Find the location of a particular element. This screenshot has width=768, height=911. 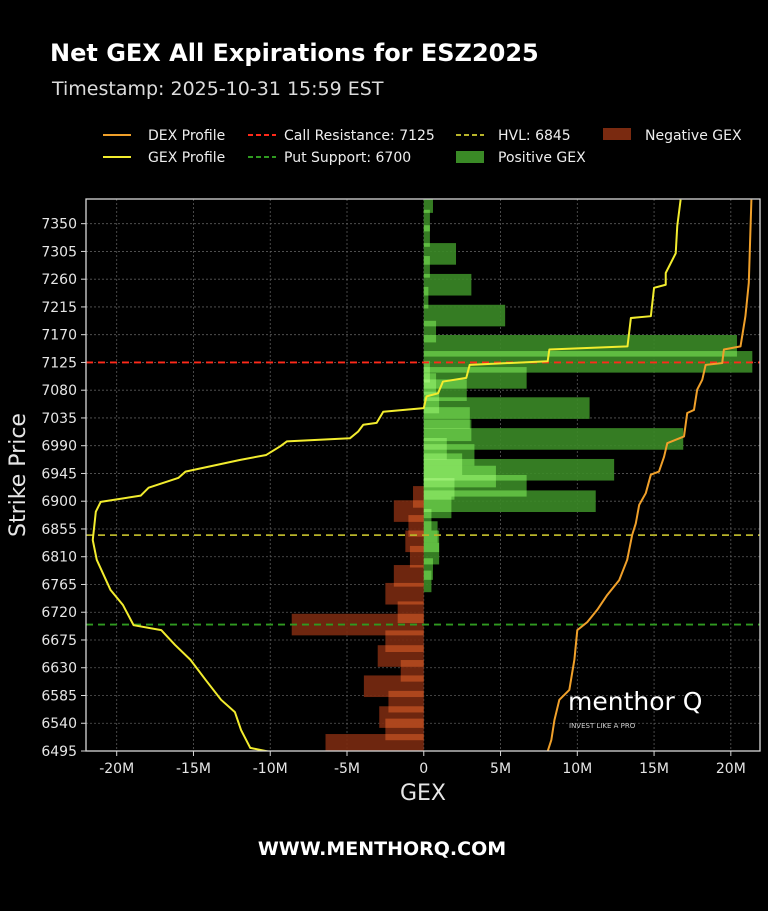

watermark: menthor Q INVEST LIKE A PRO is located at coordinates (635, 708).